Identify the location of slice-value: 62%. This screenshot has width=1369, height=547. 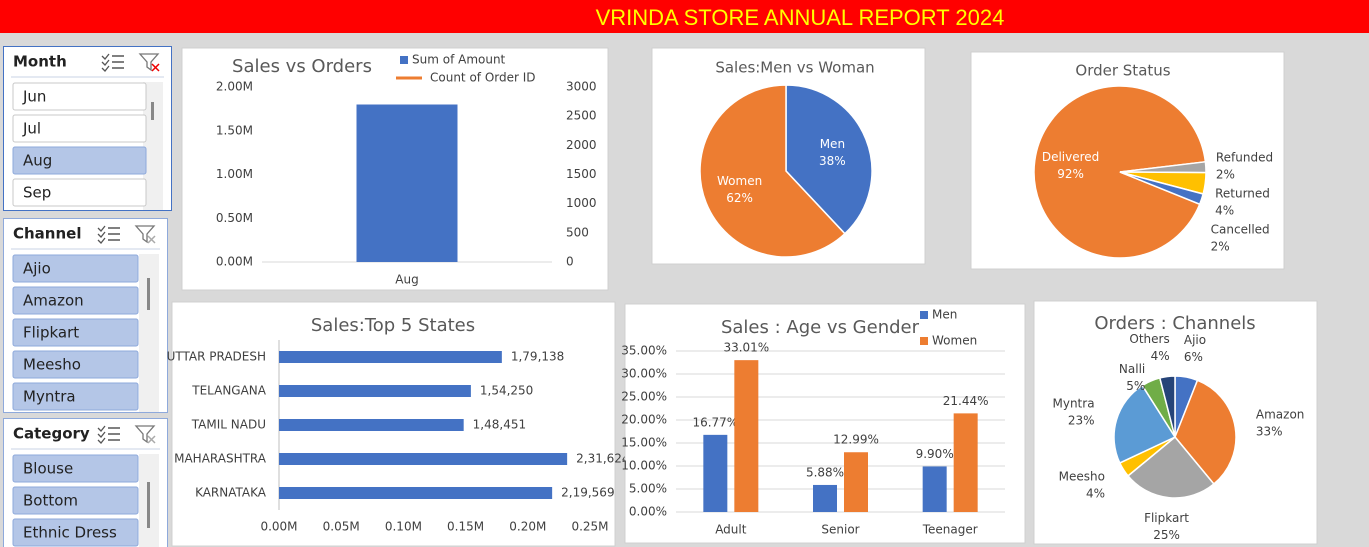
(739, 198).